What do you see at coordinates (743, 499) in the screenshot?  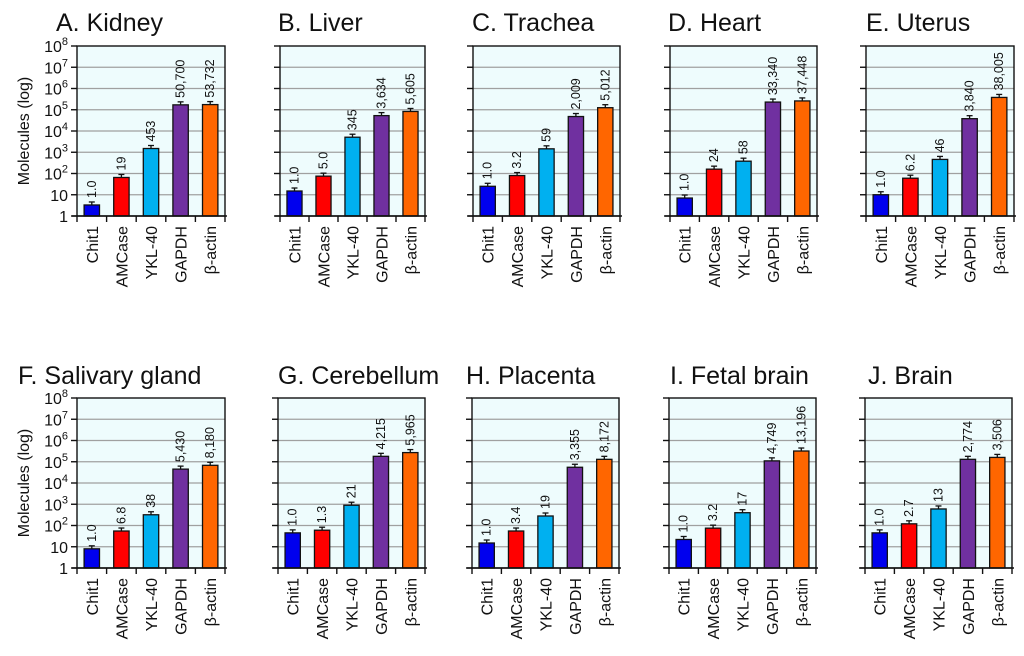 I see `data-label: 17` at bounding box center [743, 499].